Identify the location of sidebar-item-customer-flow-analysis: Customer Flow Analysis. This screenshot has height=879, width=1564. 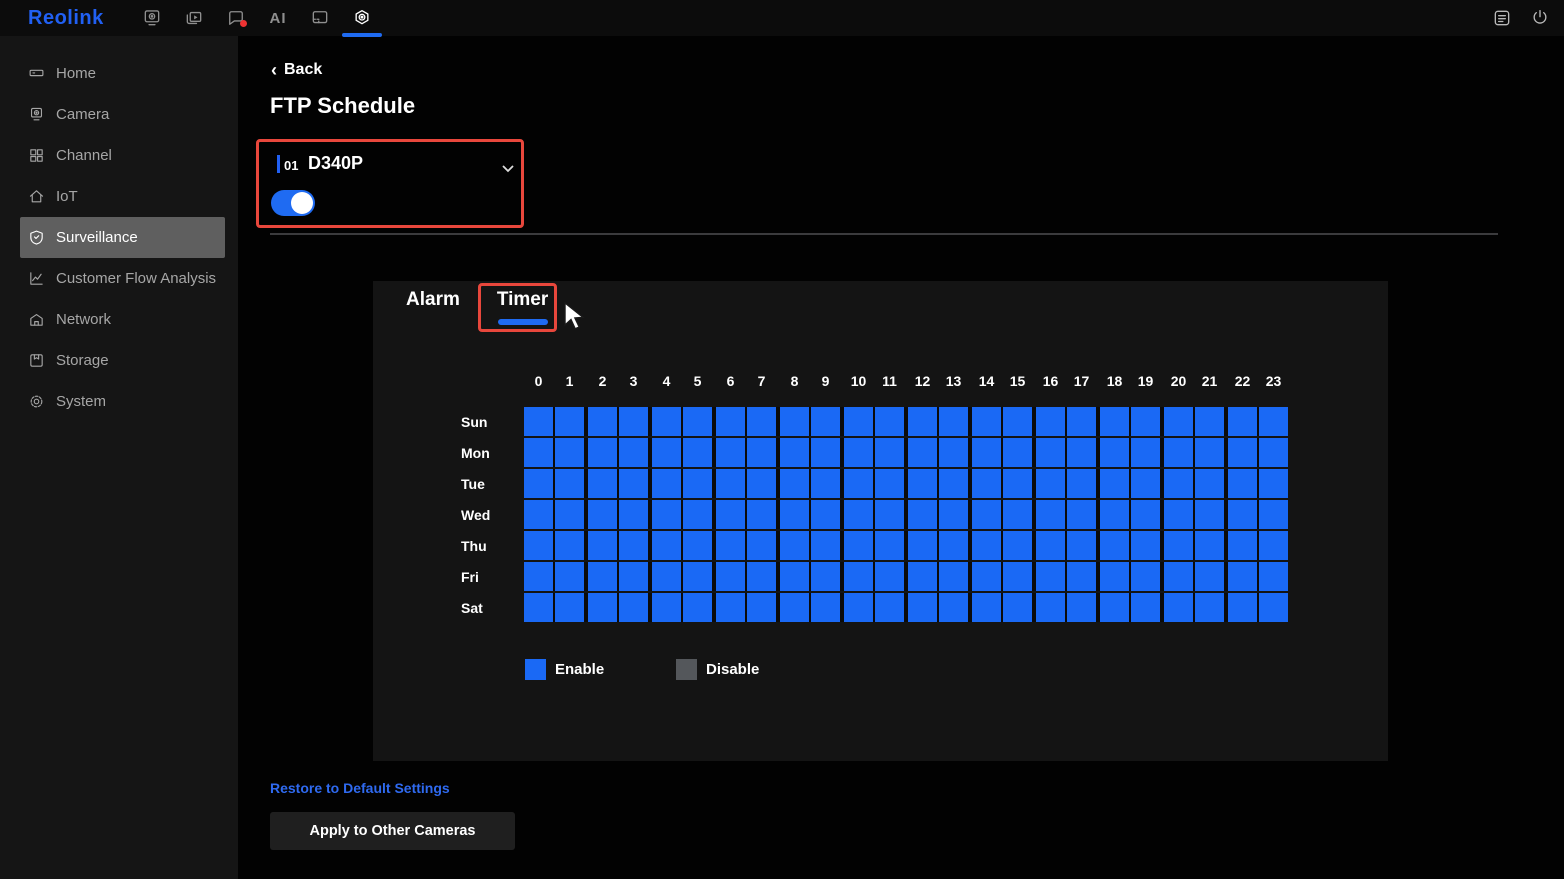
(122, 278).